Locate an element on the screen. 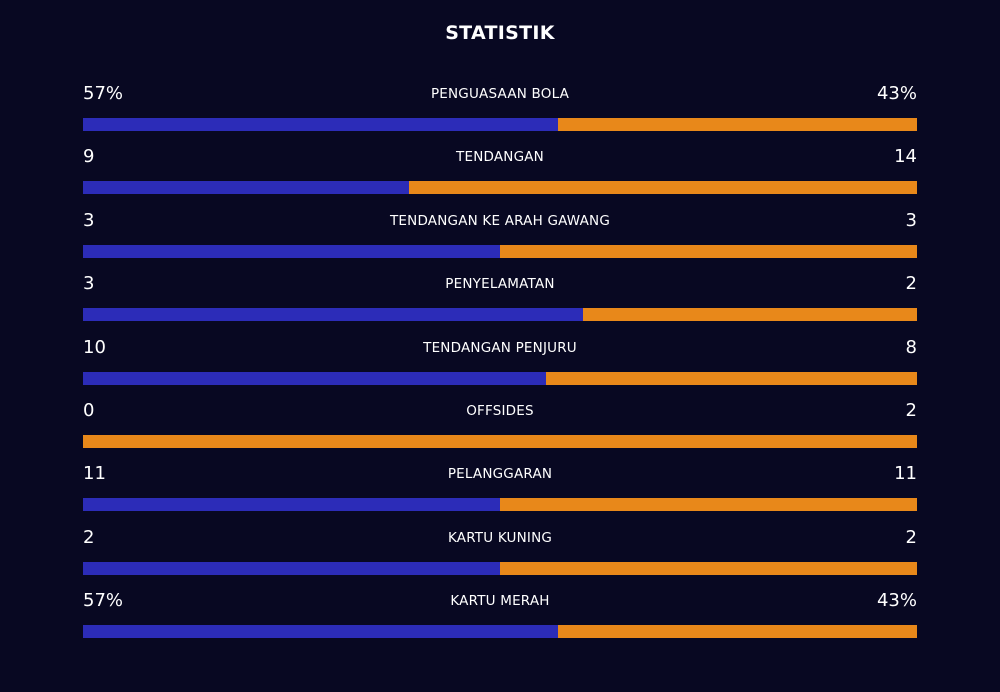  stat-row-pelanggaran: 11 PELANGGARAN 11 is located at coordinates (500, 491).